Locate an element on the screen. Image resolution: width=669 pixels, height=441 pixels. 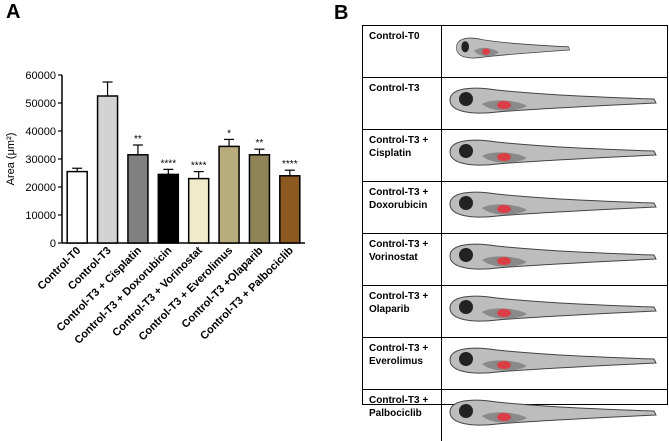
row-label: Control-T3 is located at coordinates (402, 103).